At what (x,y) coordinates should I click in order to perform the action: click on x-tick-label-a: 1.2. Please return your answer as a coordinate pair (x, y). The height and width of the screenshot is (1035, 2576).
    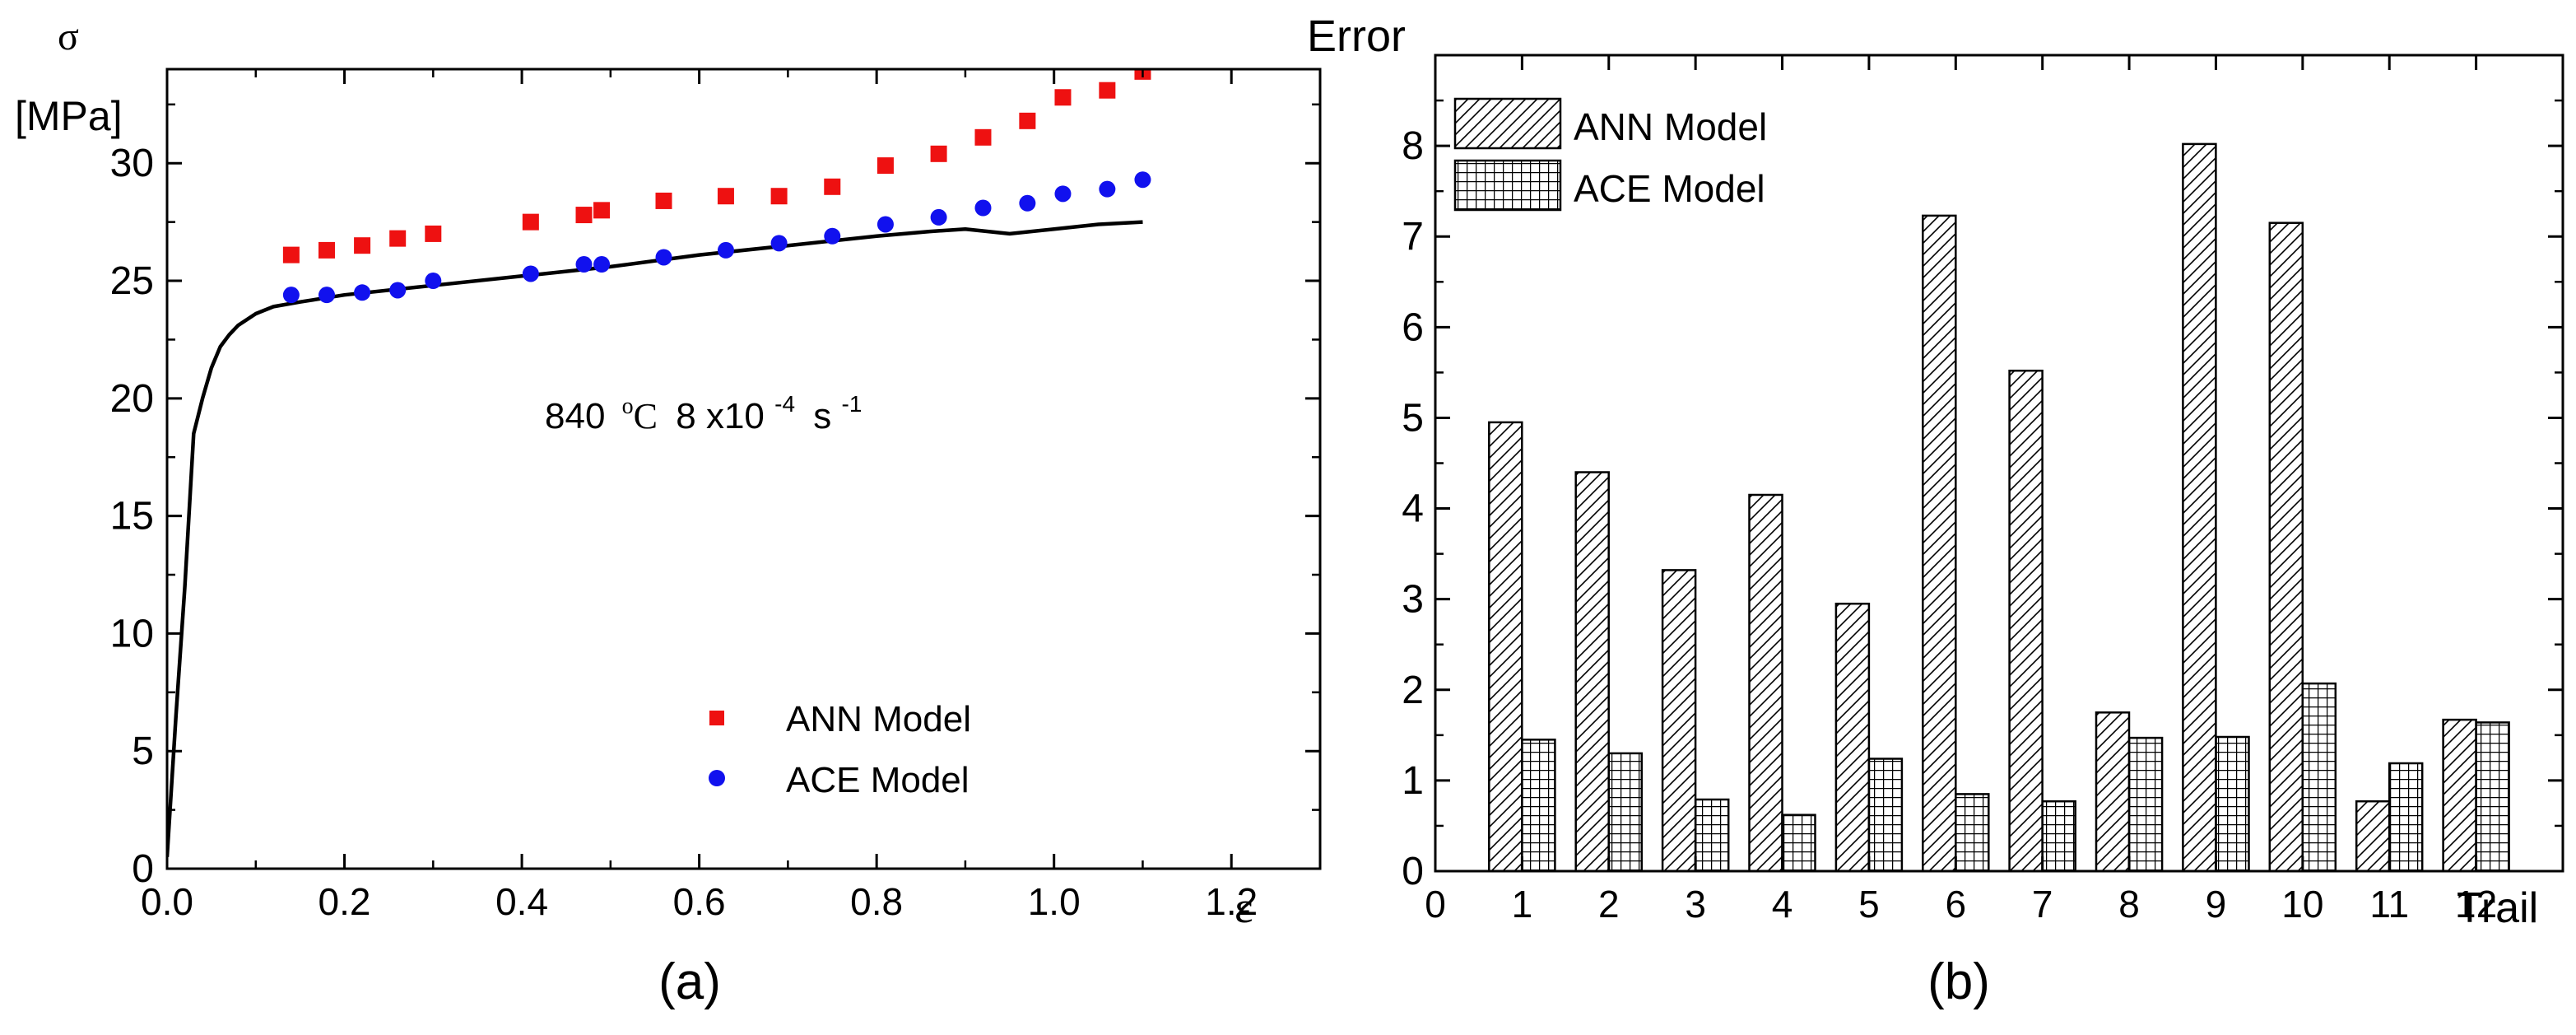
    Looking at the image, I should click on (1231, 902).